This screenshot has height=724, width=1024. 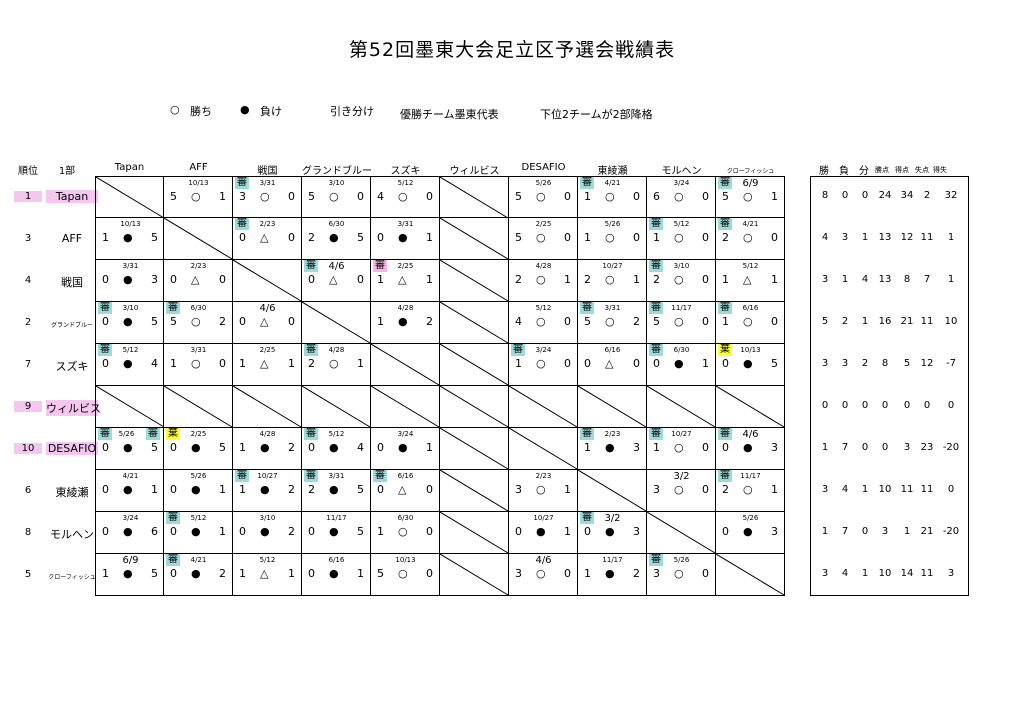 I want to click on header-stat: 勝, so click(x=824, y=171).